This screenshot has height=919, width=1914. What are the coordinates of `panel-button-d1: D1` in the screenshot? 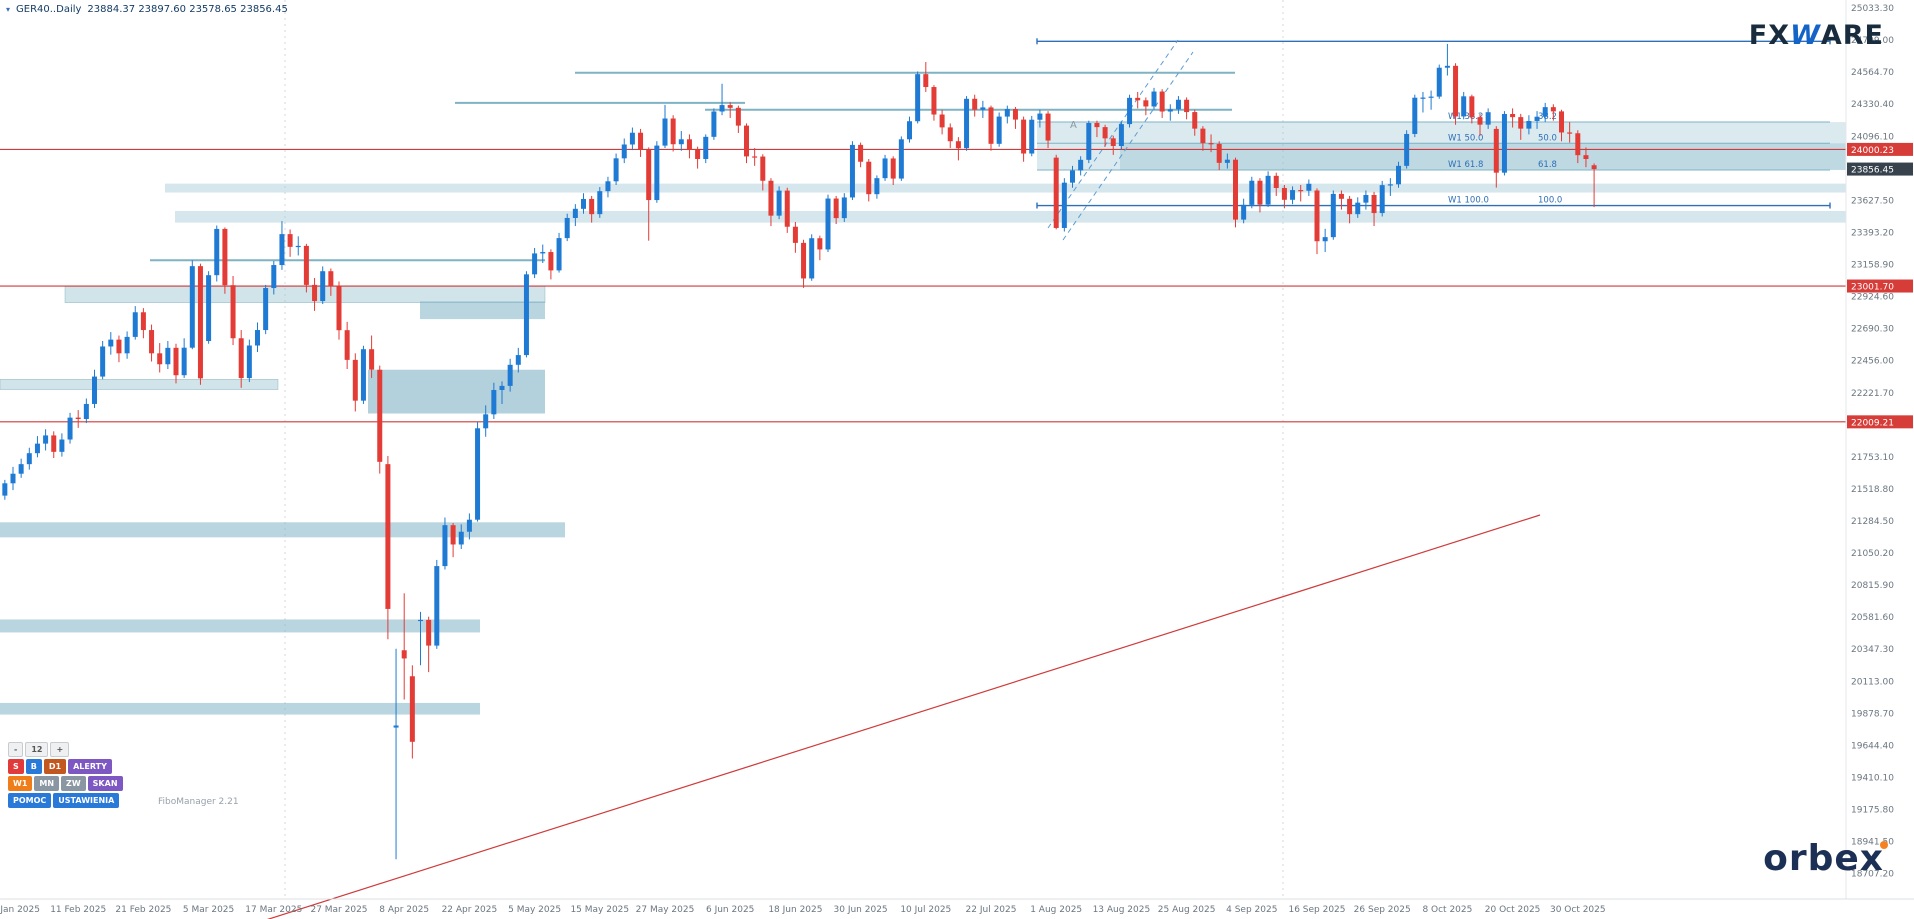 It's located at (55, 766).